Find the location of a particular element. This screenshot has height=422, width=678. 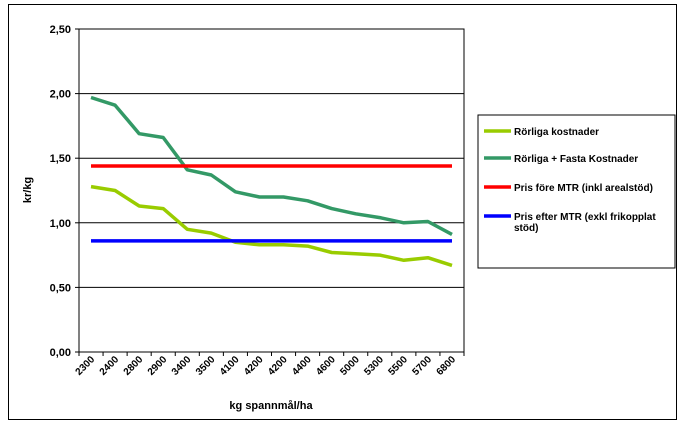

y-tick-label: 0,50 is located at coordinates (60, 288).